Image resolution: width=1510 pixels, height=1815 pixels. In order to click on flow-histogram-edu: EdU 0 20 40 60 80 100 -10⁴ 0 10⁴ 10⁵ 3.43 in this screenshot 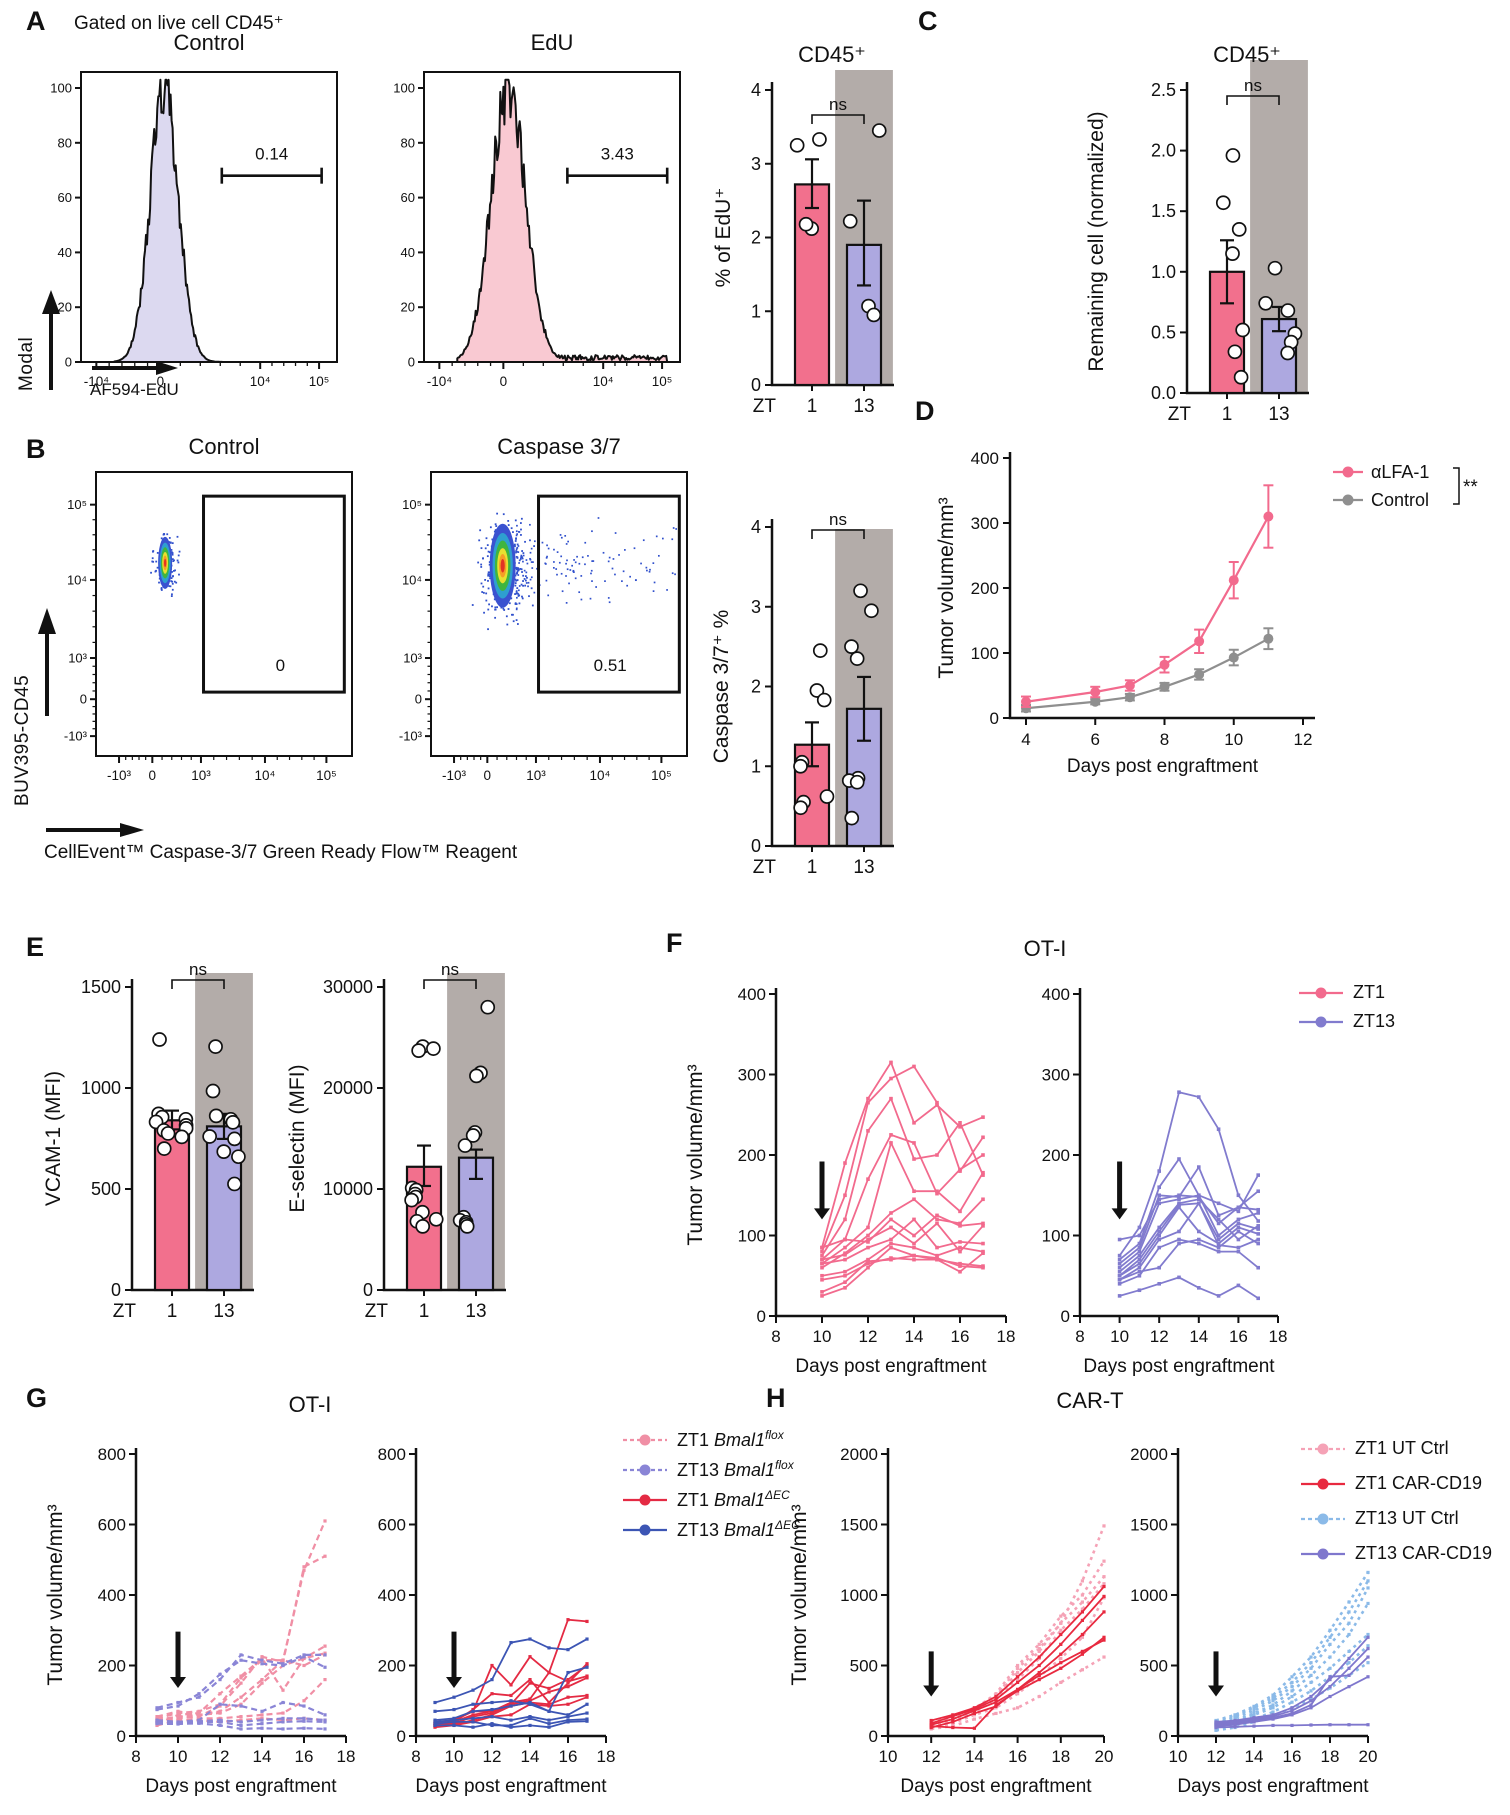, I will do `click(537, 209)`.